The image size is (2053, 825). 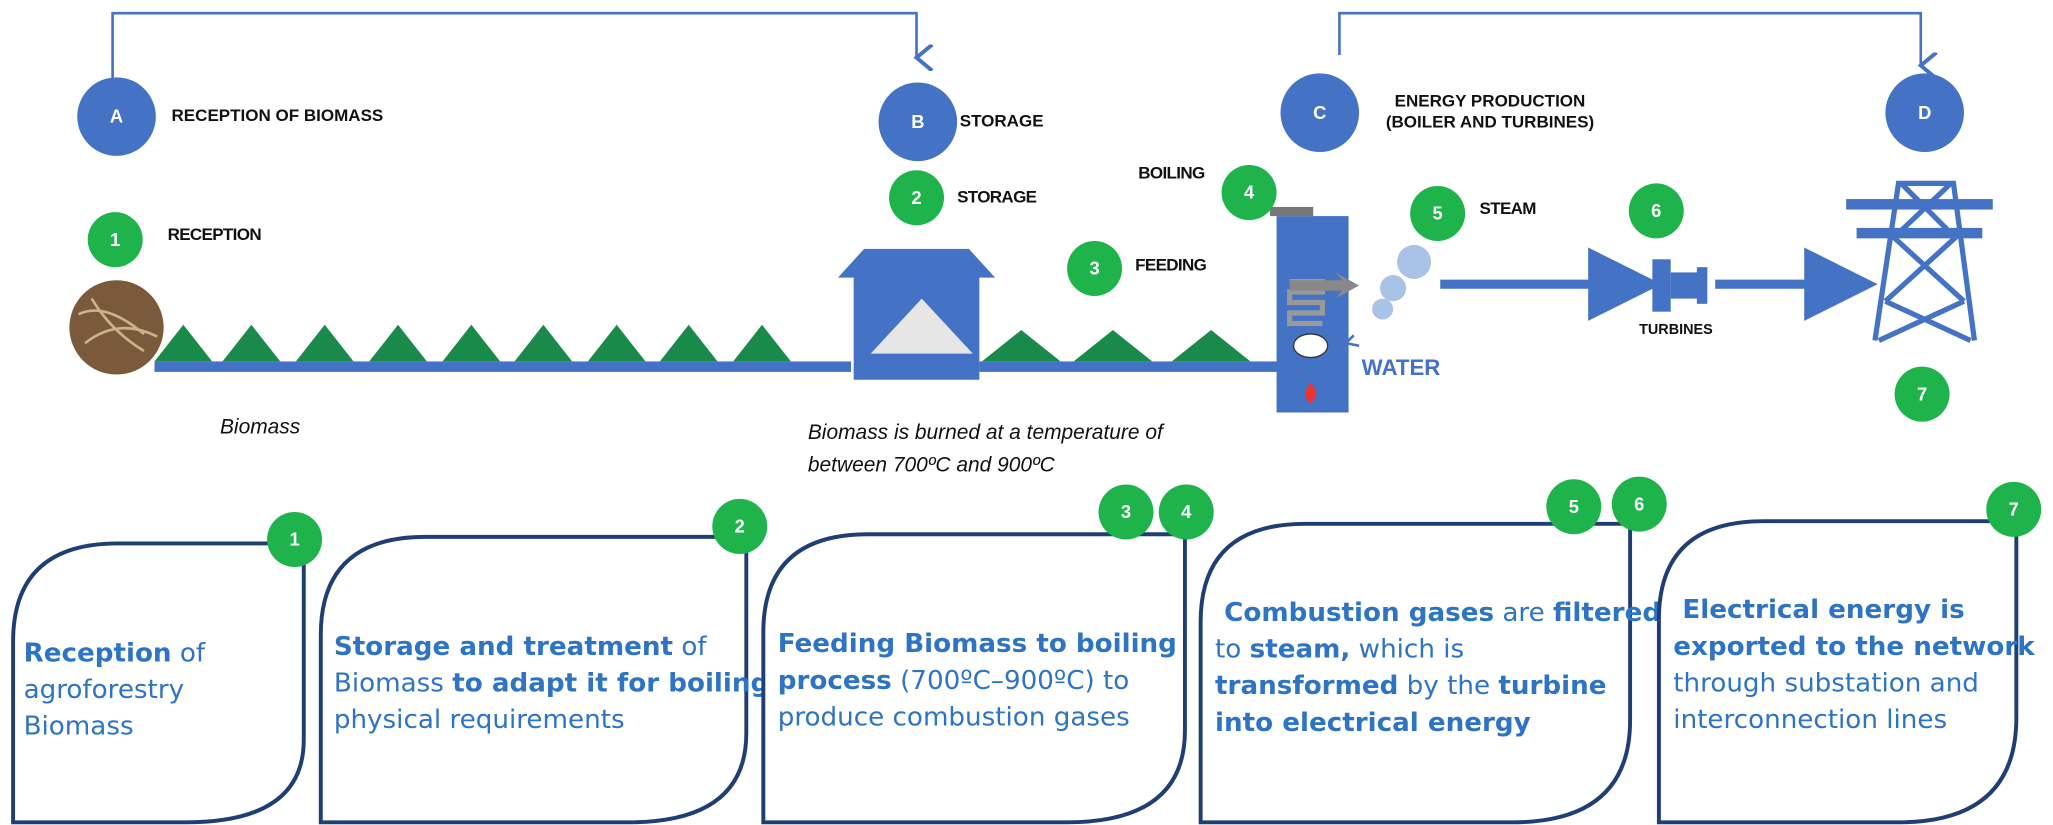 I want to click on box-text-segment: to, so click(x=1232, y=649).